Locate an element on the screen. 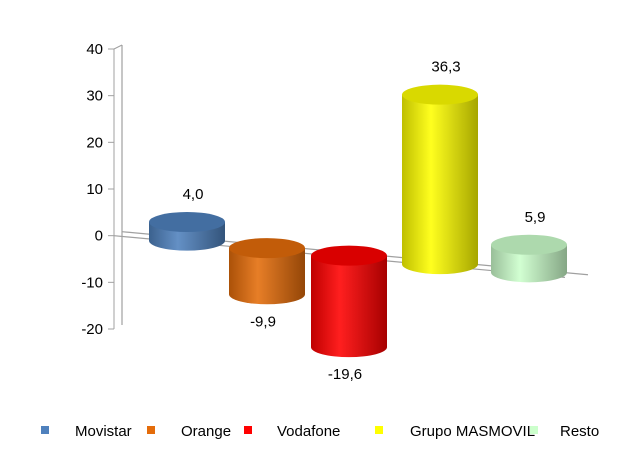 The width and height of the screenshot is (637, 455). data-label: 5,9 is located at coordinates (535, 217).